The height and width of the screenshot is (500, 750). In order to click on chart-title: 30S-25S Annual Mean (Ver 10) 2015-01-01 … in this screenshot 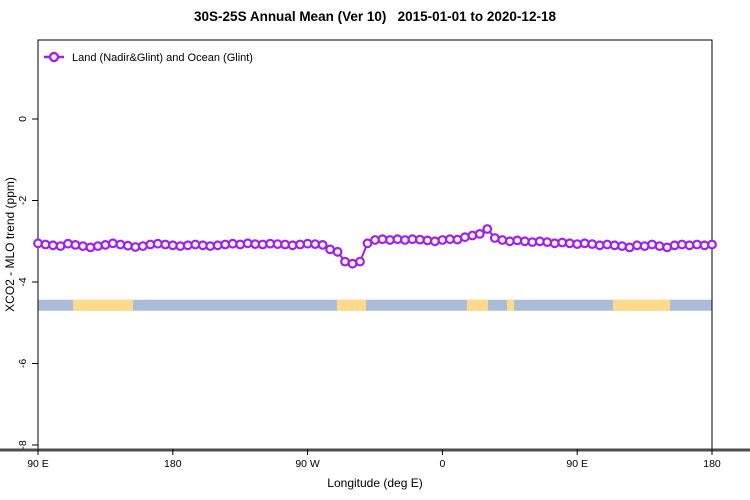, I will do `click(375, 16)`.